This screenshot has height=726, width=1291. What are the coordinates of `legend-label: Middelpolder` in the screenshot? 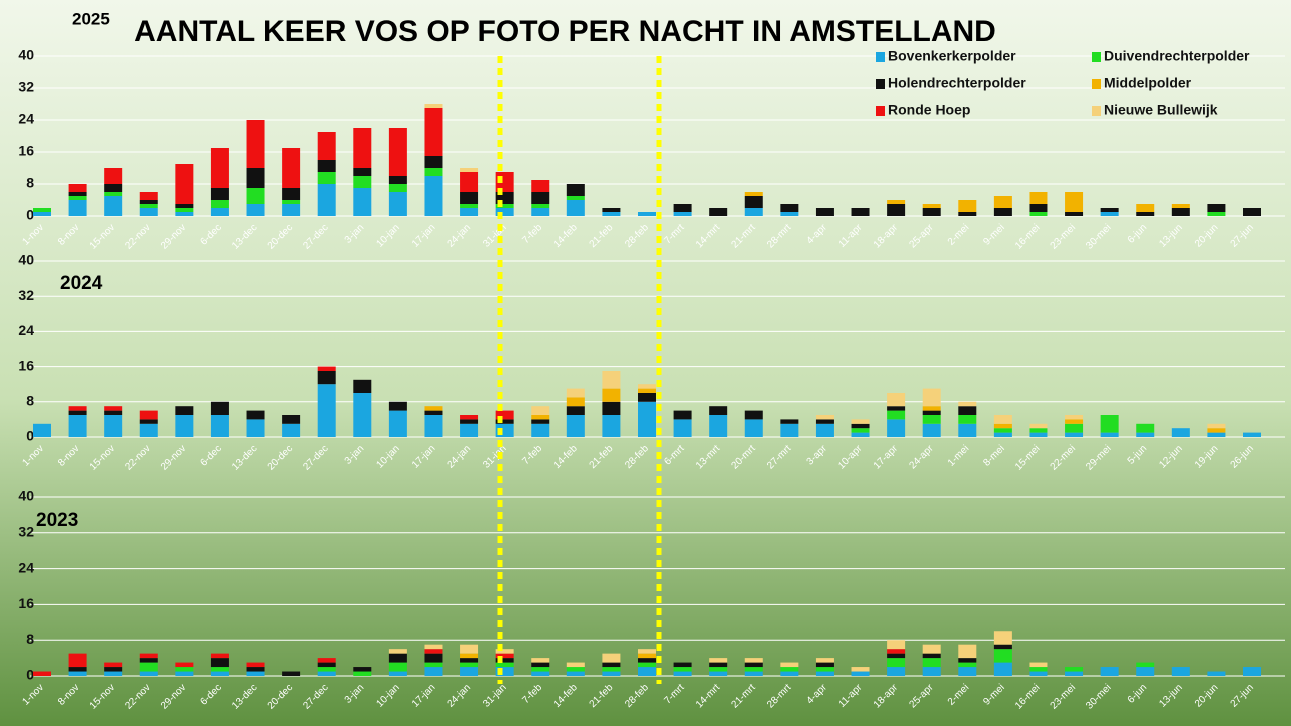 It's located at (1148, 83).